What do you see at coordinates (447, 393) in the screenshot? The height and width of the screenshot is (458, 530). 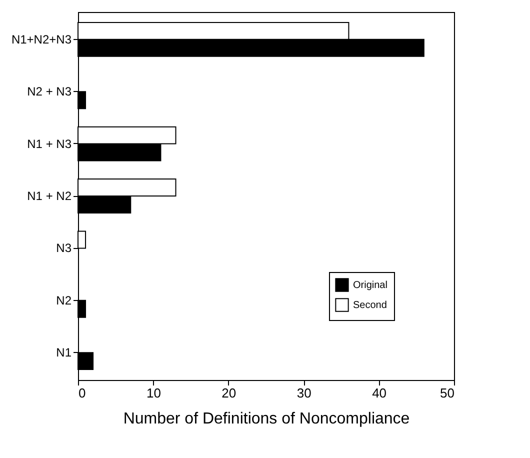 I see `x-tick-label: 50` at bounding box center [447, 393].